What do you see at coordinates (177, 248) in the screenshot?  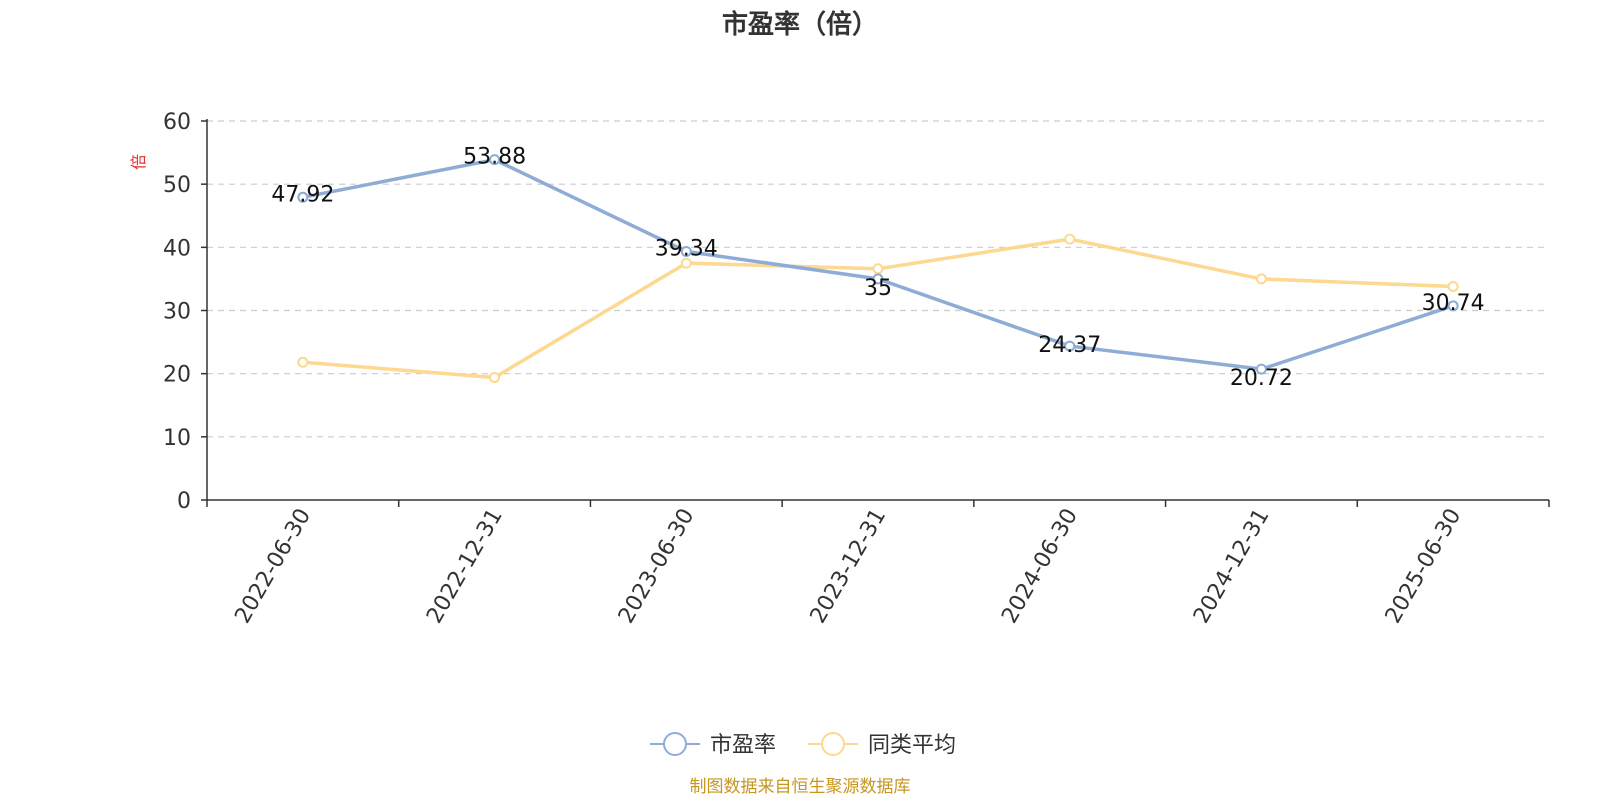 I see `y-tick-label: 40` at bounding box center [177, 248].